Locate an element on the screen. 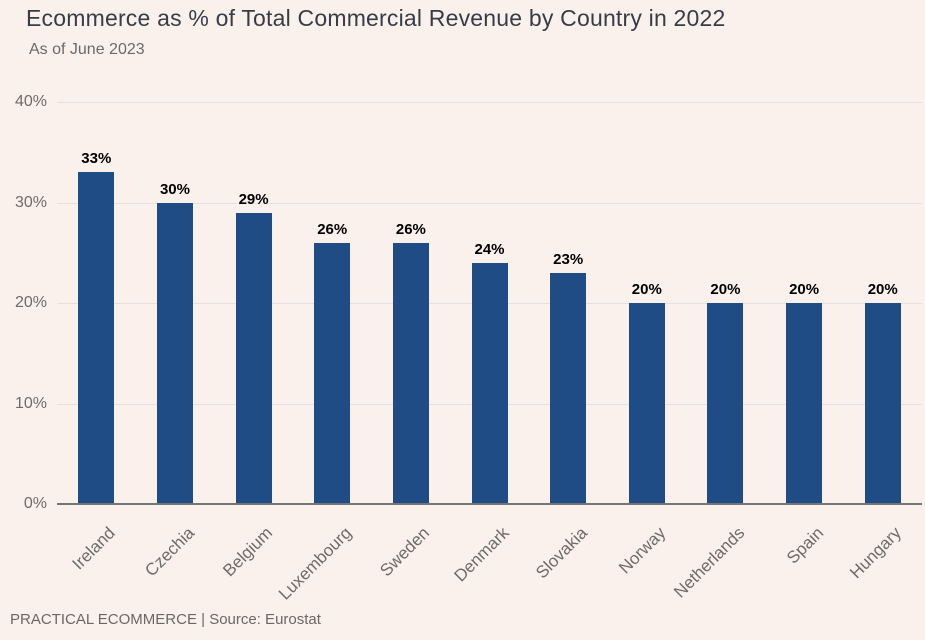 The width and height of the screenshot is (925, 640). bar-value-label: 30% is located at coordinates (174, 189).